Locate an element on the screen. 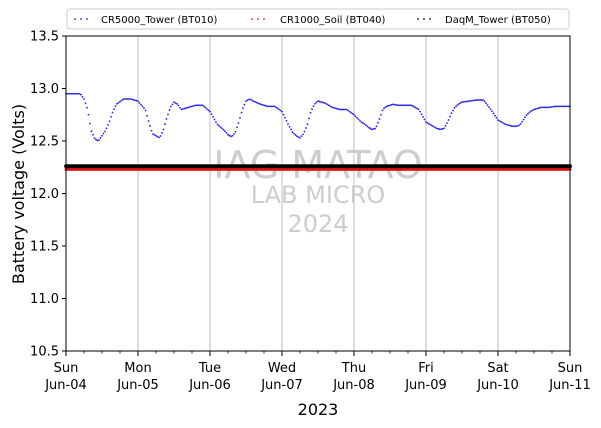 The width and height of the screenshot is (601, 428). legend-frame is located at coordinates (318, 19).